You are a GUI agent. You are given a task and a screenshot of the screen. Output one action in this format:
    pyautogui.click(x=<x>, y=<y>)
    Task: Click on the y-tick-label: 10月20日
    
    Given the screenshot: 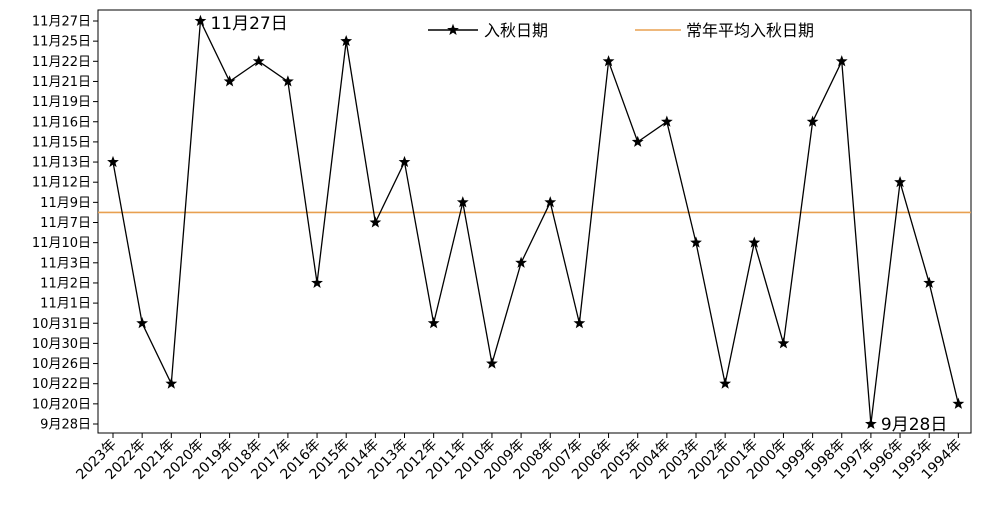 What is the action you would take?
    pyautogui.click(x=61, y=404)
    